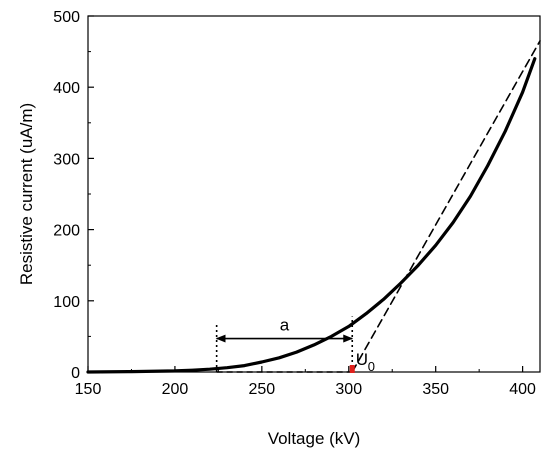 This screenshot has height=454, width=550. Describe the element at coordinates (26, 194) in the screenshot. I see `y-axis-title: Resistive current (uA/m)` at that location.